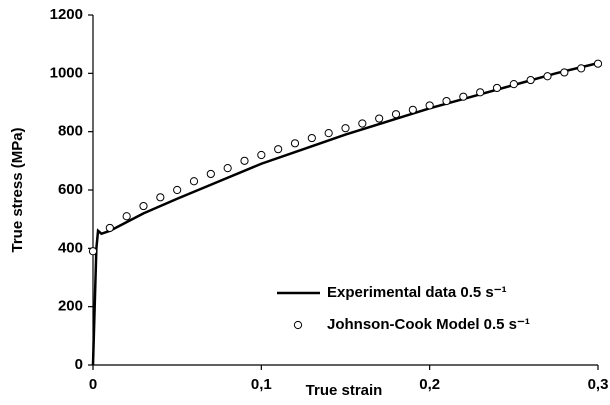 The width and height of the screenshot is (610, 405). What do you see at coordinates (70, 131) in the screenshot?
I see `y-tick-label: 800` at bounding box center [70, 131].